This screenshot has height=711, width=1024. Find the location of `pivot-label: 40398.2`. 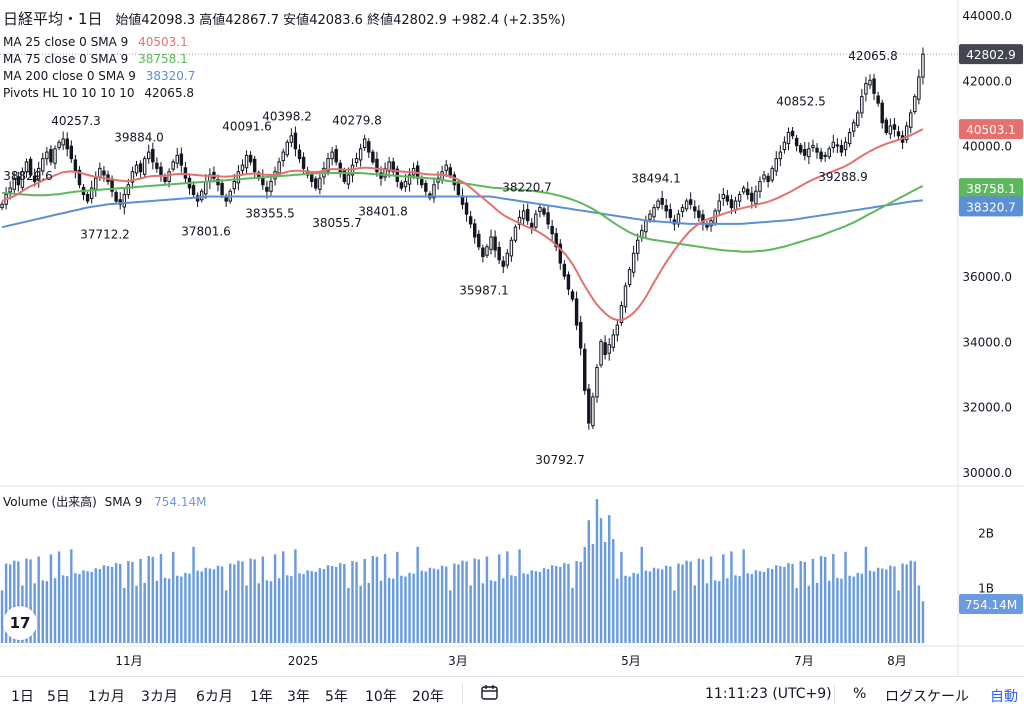

pivot-label: 40398.2 is located at coordinates (287, 117).